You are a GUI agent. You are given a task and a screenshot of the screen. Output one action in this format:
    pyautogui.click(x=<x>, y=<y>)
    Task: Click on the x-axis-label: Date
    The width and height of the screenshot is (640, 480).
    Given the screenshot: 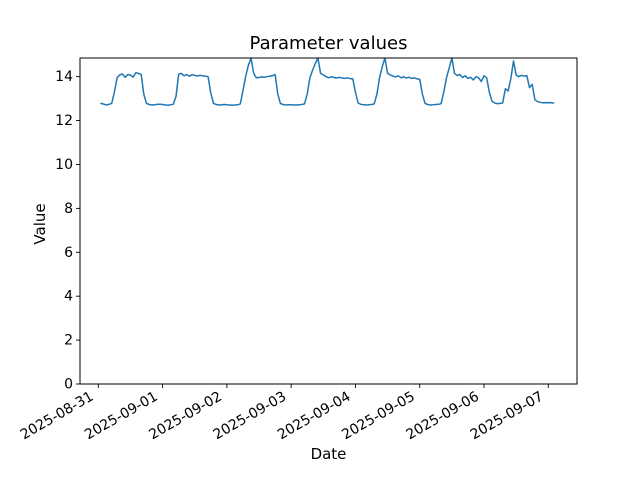 What is the action you would take?
    pyautogui.click(x=329, y=454)
    